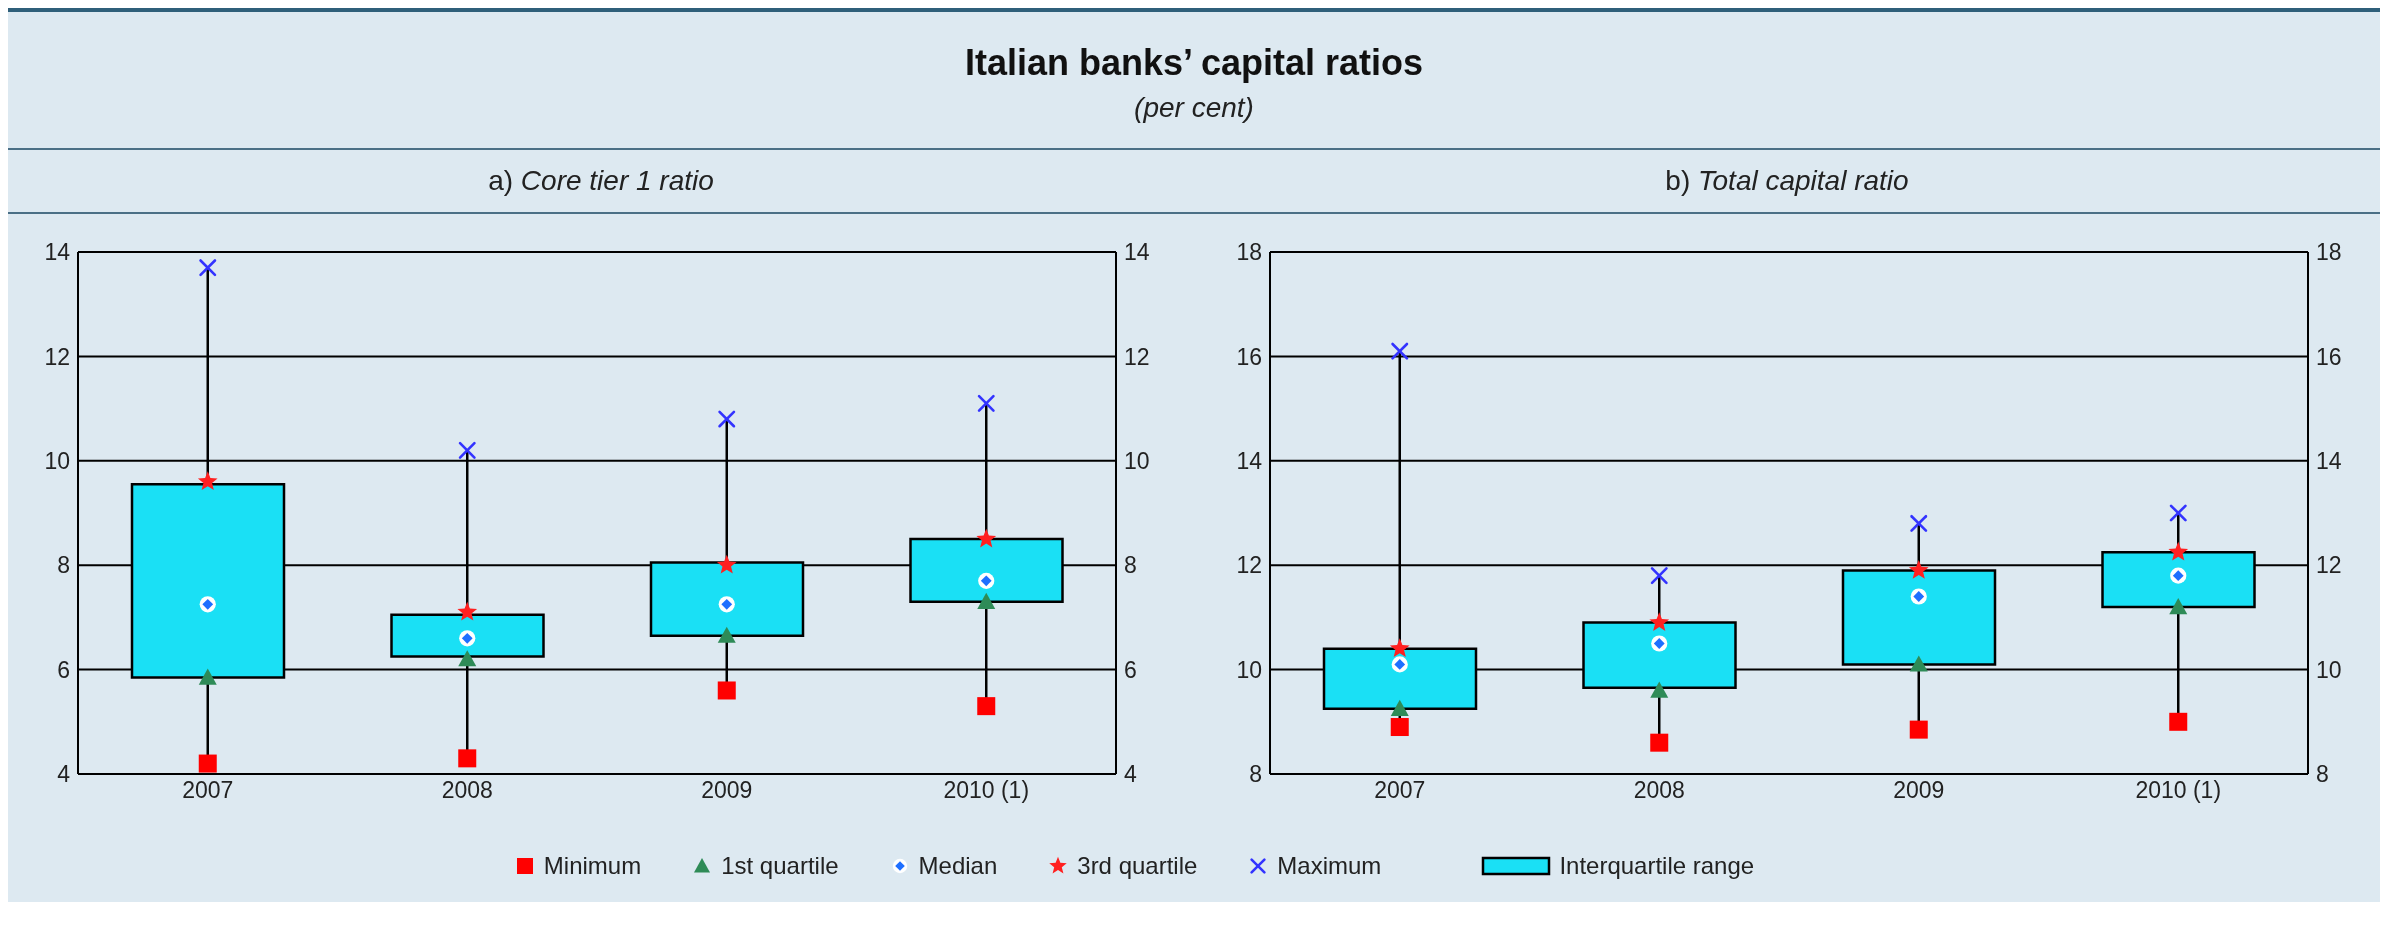 Image resolution: width=2388 pixels, height=931 pixels. What do you see at coordinates (1137, 866) in the screenshot?
I see `legend-label: 3rd quartile` at bounding box center [1137, 866].